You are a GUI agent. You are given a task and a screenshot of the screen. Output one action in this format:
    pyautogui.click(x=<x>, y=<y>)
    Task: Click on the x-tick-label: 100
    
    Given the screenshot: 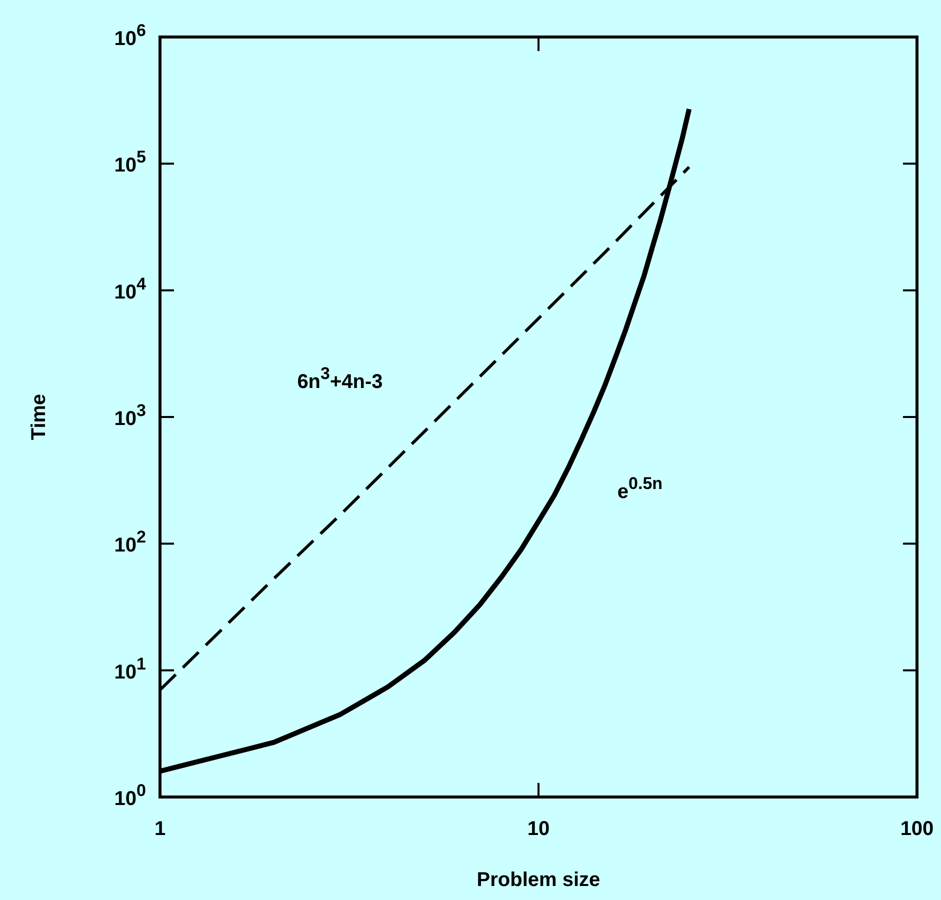 What is the action you would take?
    pyautogui.click(x=917, y=829)
    